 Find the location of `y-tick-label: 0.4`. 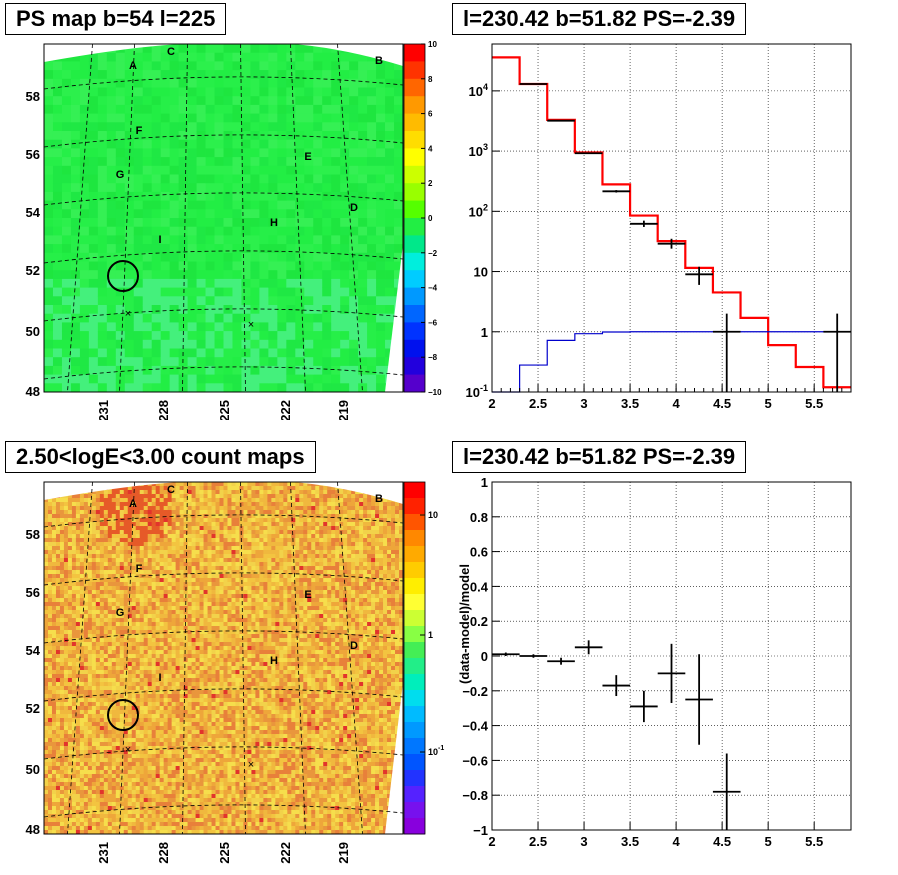

y-tick-label: 0.4 is located at coordinates (479, 586).